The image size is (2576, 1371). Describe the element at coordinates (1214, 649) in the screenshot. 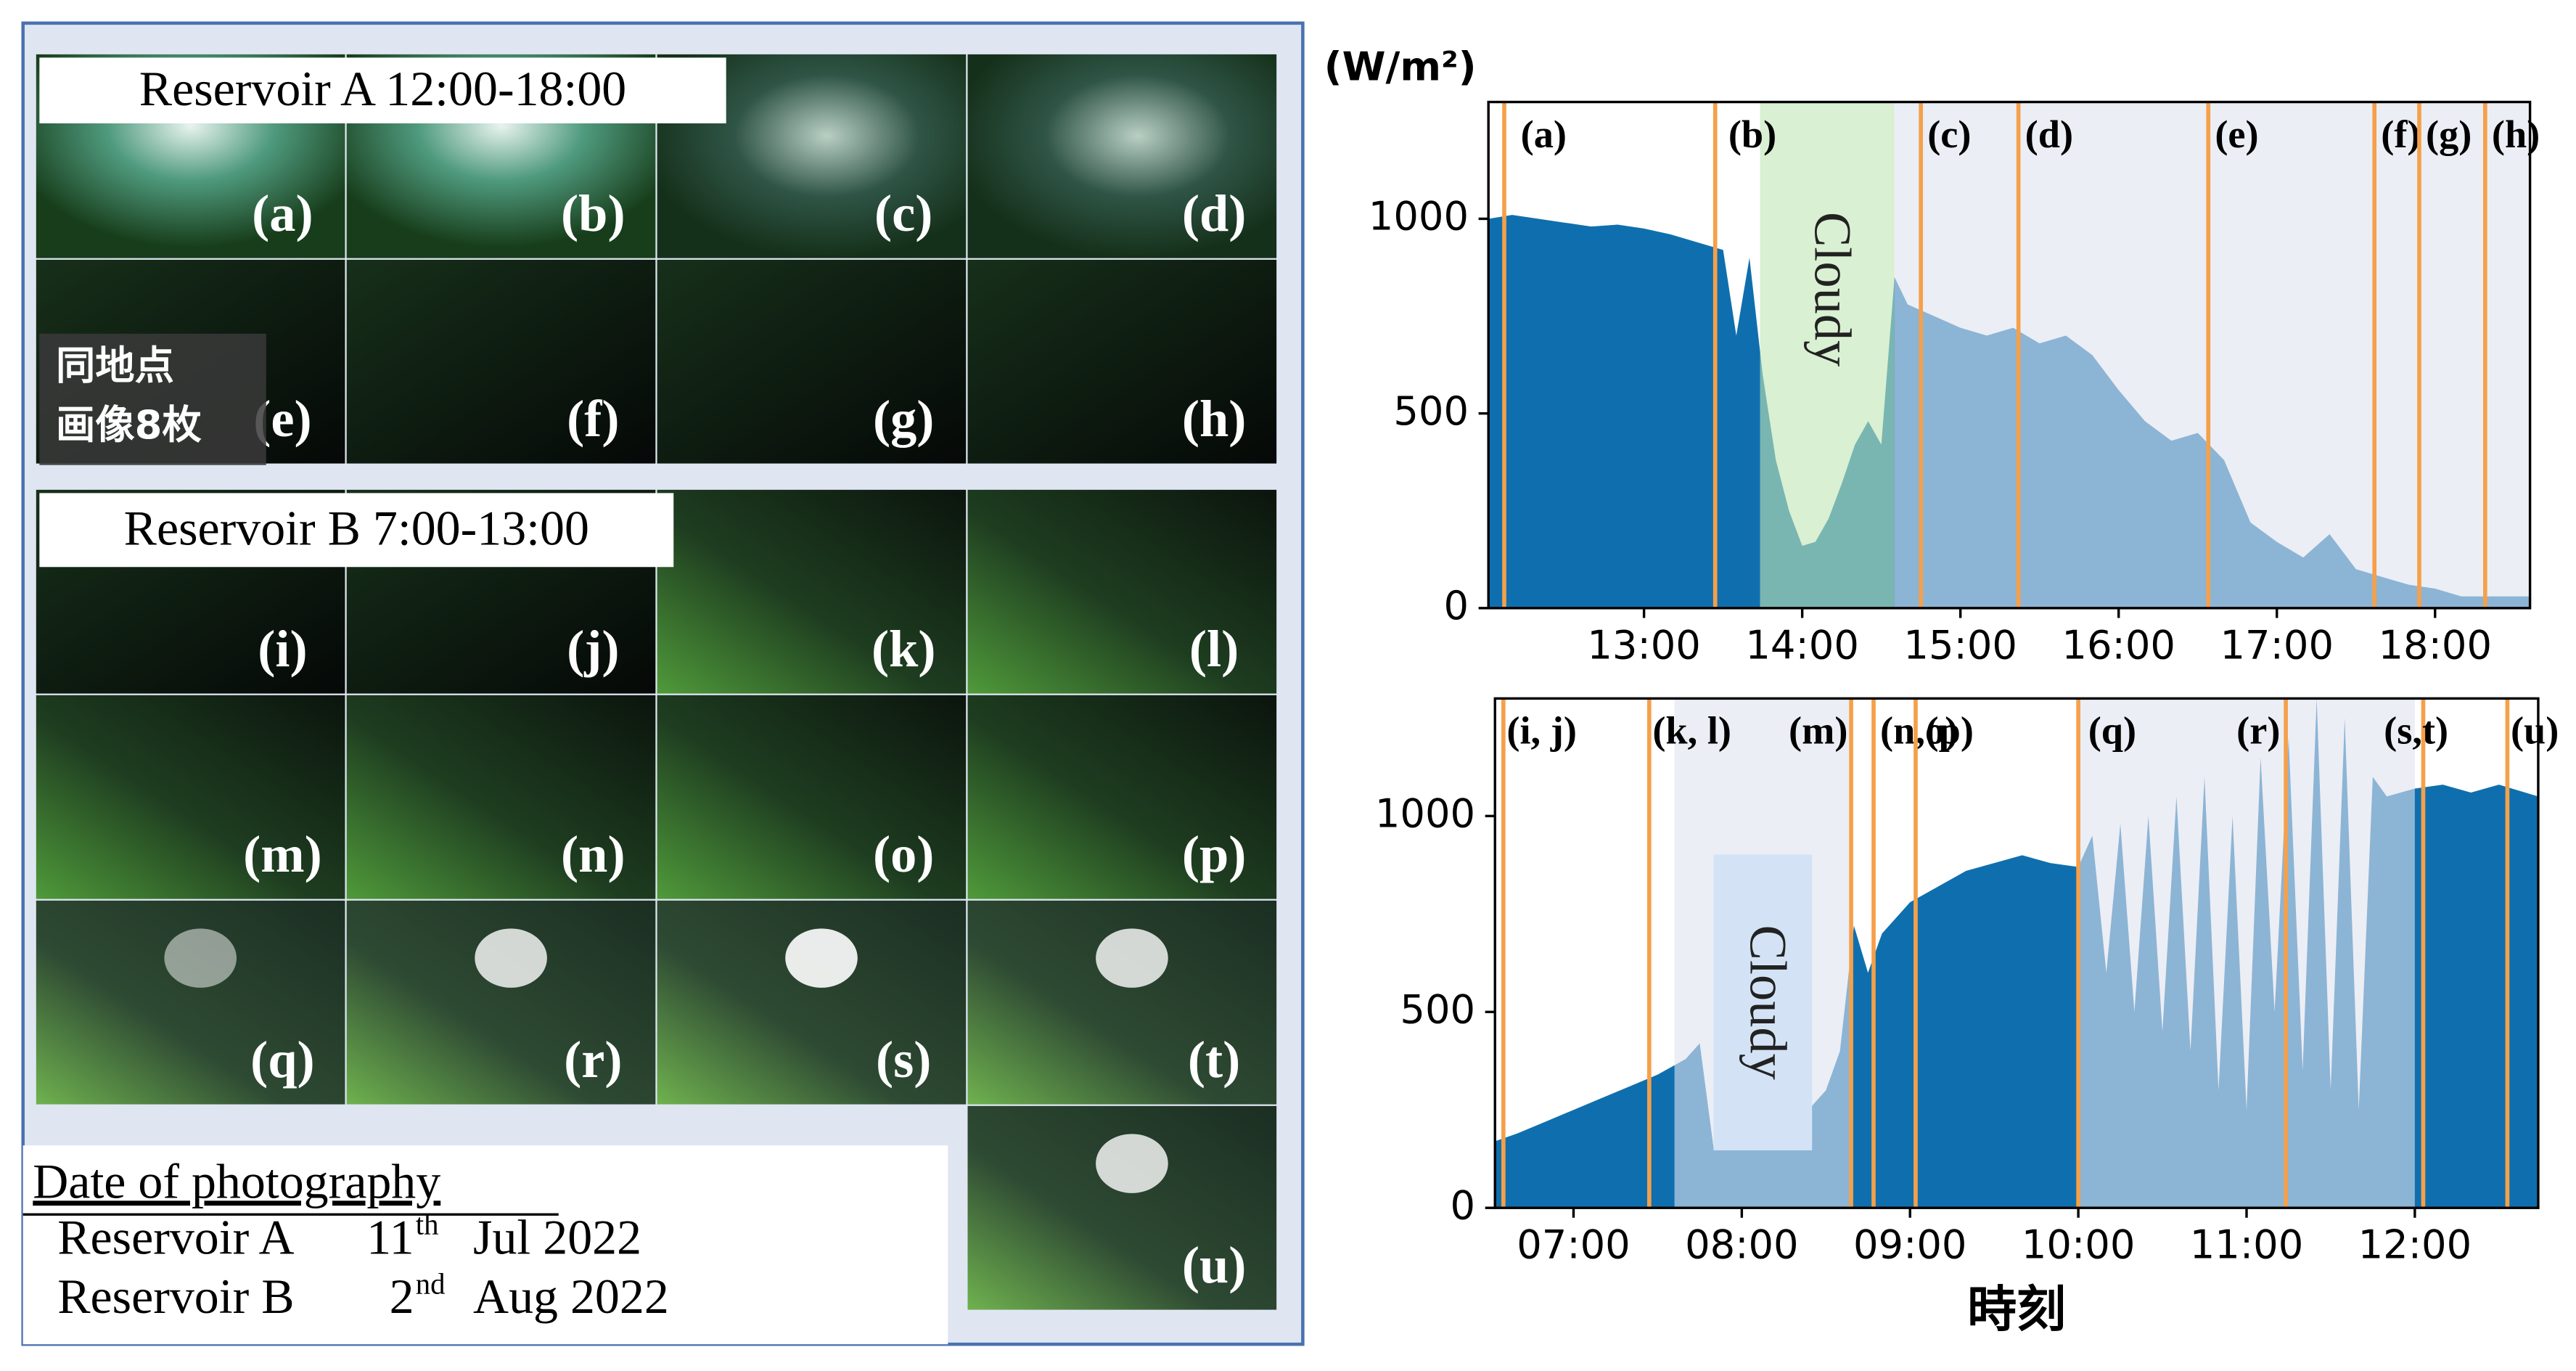

I see `tile-label: (l)` at that location.